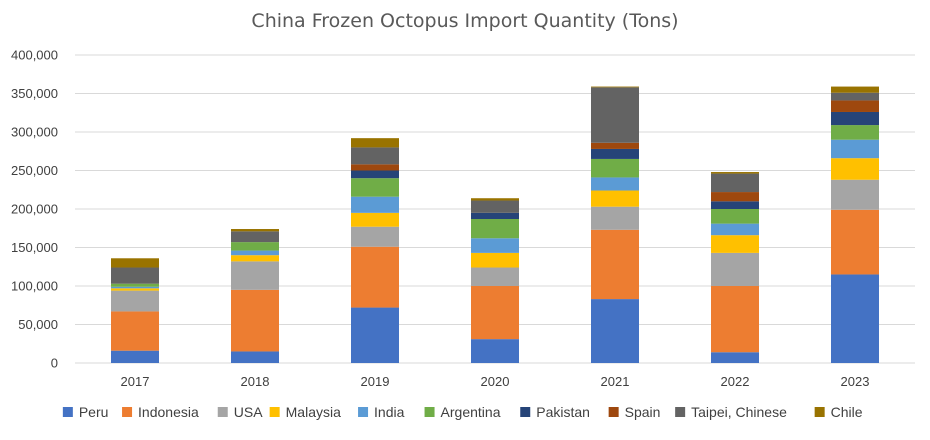  I want to click on bar-2022-spain, so click(735, 197).